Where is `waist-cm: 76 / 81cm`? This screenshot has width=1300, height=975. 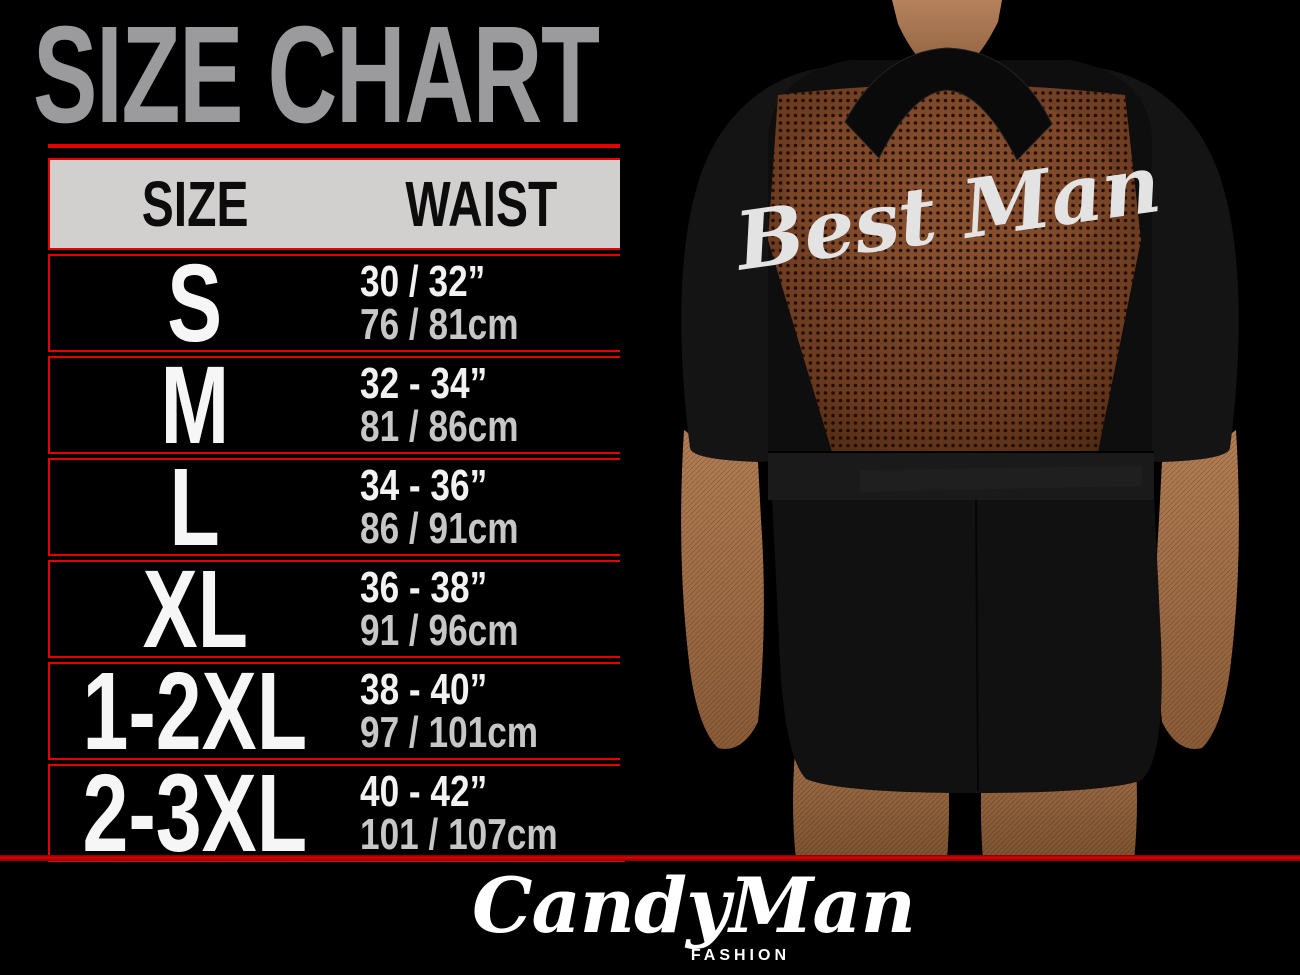 waist-cm: 76 / 81cm is located at coordinates (439, 324).